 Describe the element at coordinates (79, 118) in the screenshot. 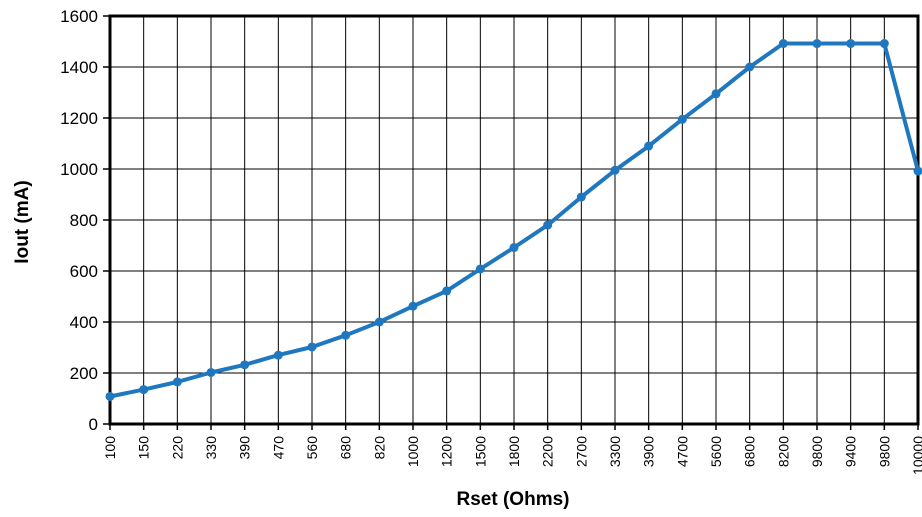

I see `y-tick-label: 1200` at that location.